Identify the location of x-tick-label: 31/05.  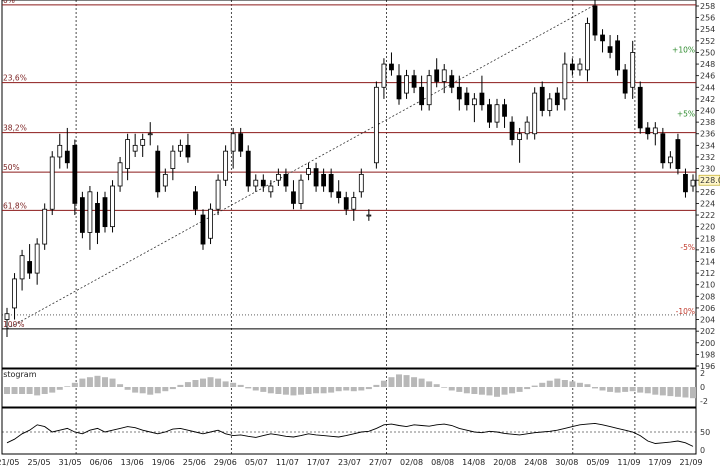
(70, 462).